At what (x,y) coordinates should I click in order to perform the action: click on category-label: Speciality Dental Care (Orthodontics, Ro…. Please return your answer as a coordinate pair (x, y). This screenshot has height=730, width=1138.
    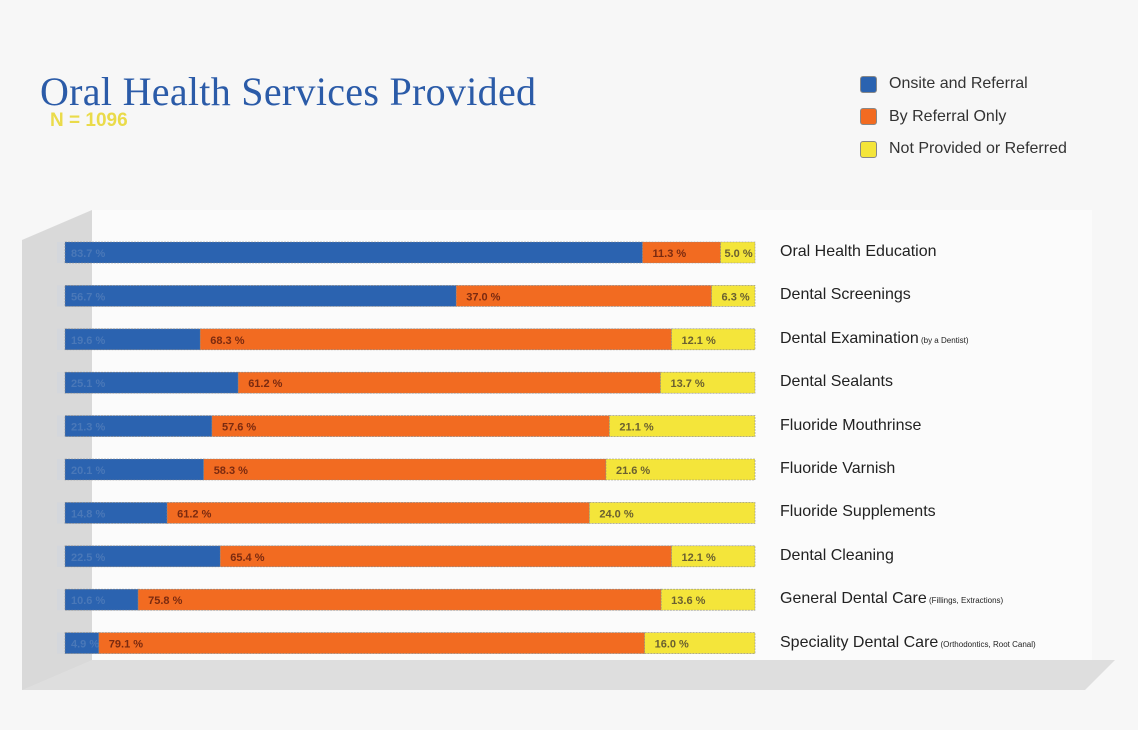
    Looking at the image, I should click on (908, 643).